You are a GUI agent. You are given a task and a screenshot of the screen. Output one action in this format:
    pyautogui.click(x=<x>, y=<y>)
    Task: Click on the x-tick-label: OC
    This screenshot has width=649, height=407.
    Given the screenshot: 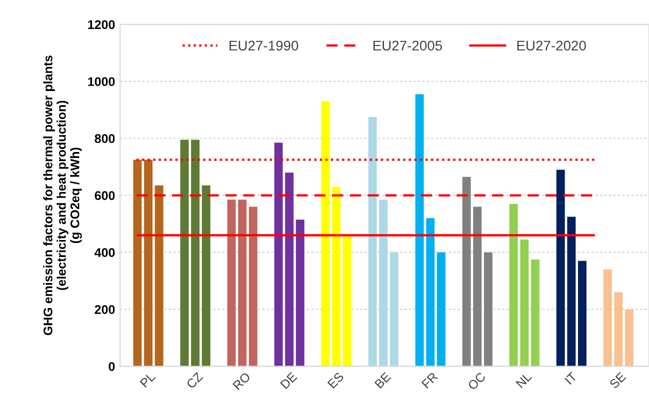 What is the action you would take?
    pyautogui.click(x=476, y=381)
    